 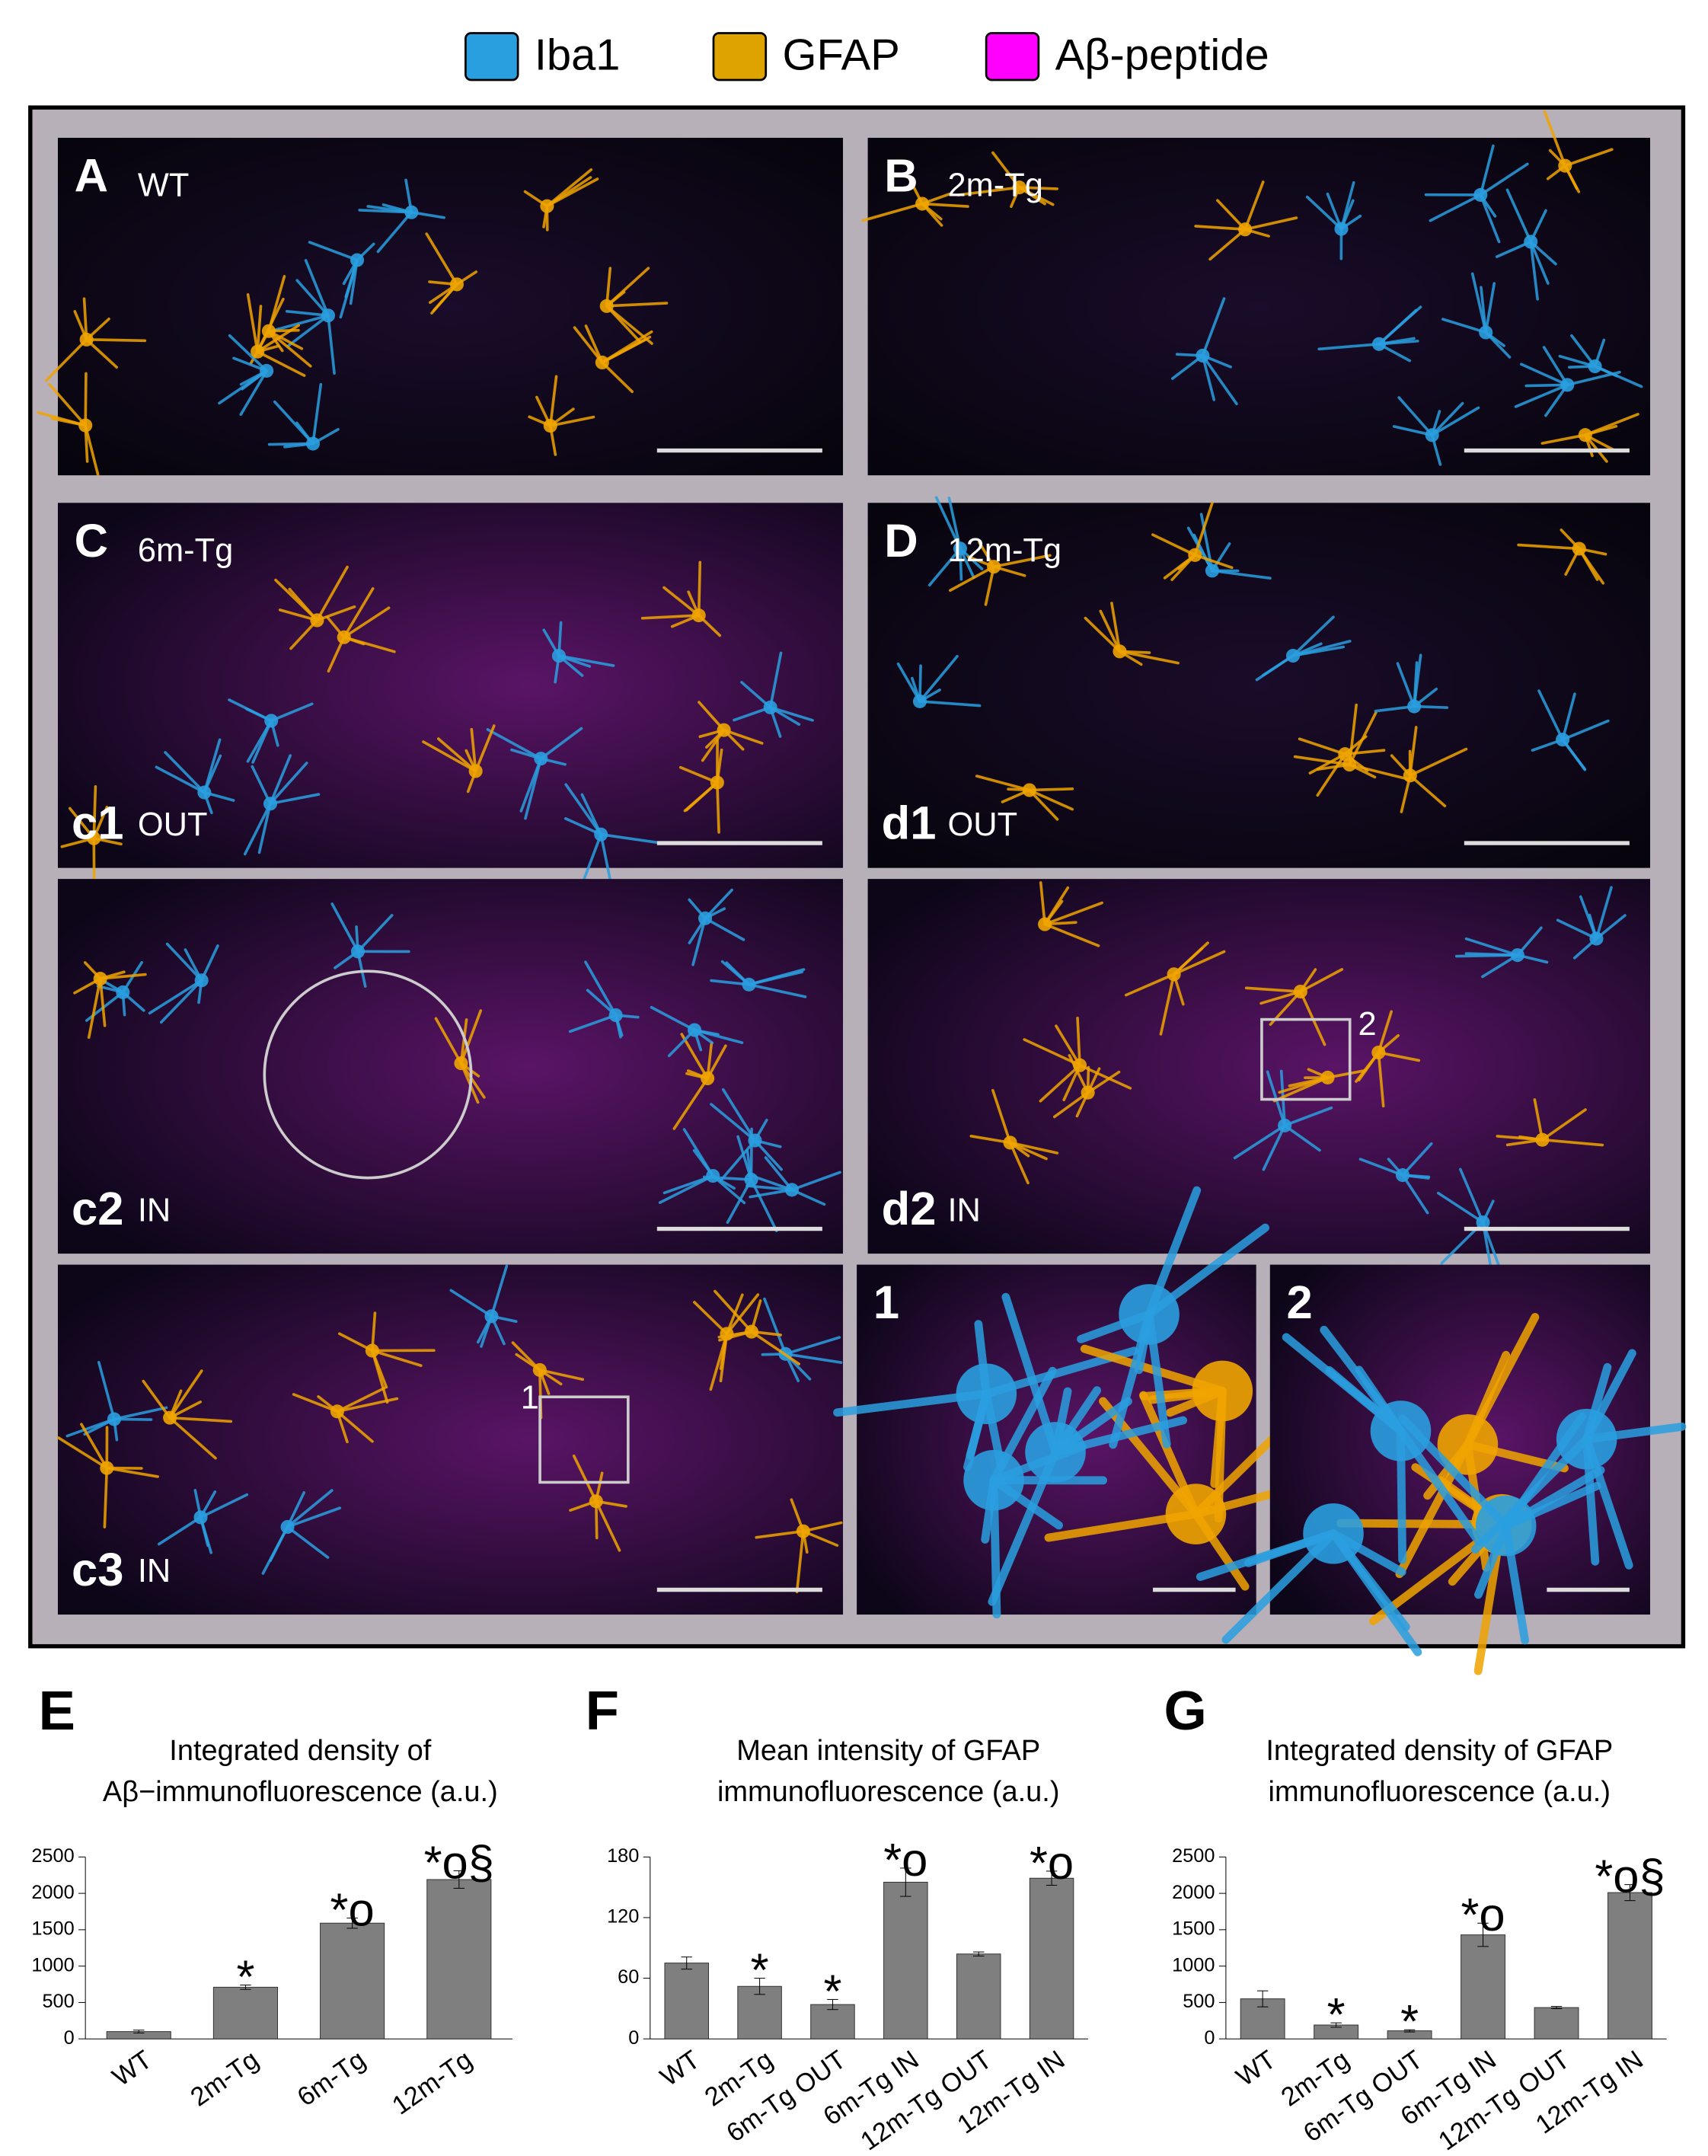 What do you see at coordinates (1299, 1302) in the screenshot?
I see `panel-letter: 2` at bounding box center [1299, 1302].